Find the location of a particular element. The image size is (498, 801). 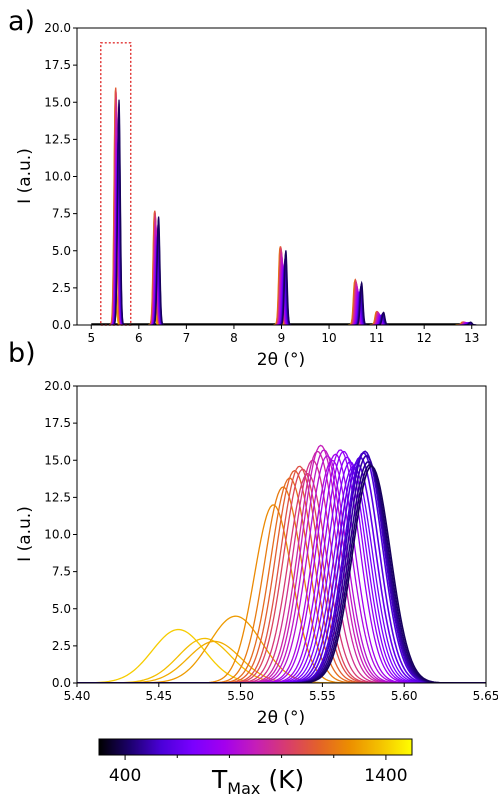

panel-a-y-tick-label: 15.0 is located at coordinates (57, 102).